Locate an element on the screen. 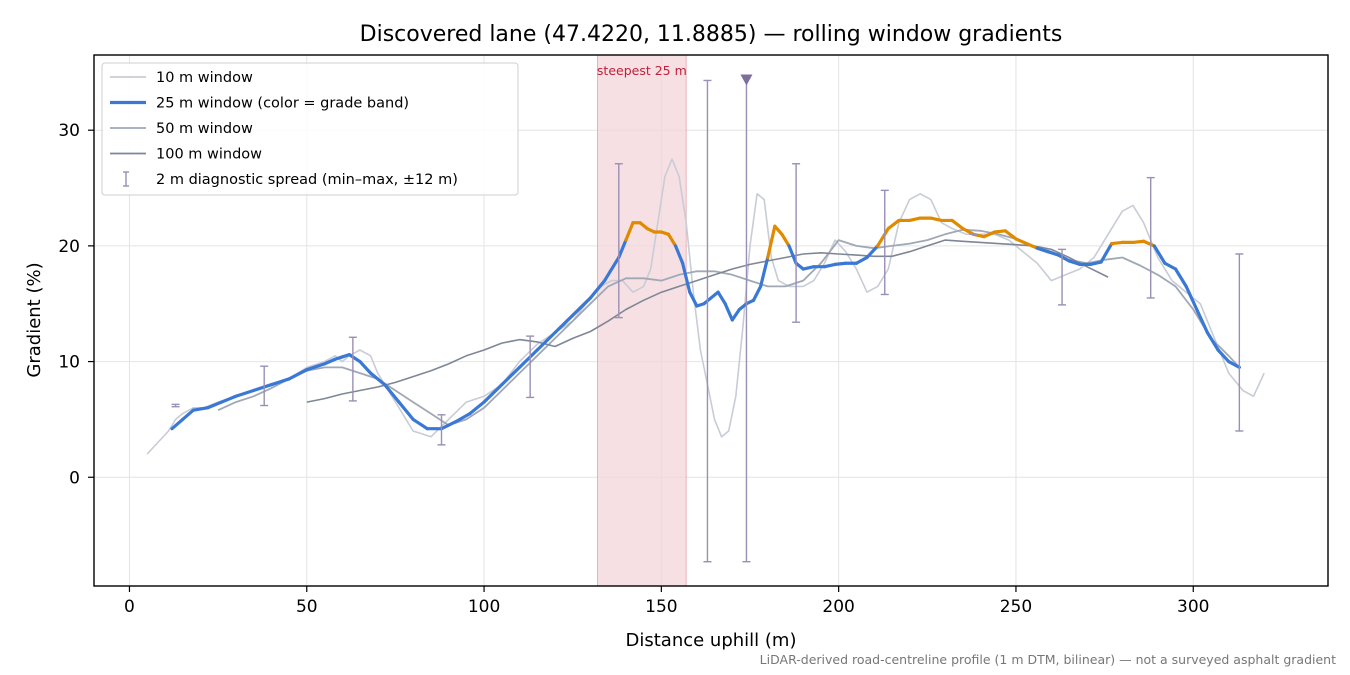  y-tick-label: 10 is located at coordinates (69, 363).